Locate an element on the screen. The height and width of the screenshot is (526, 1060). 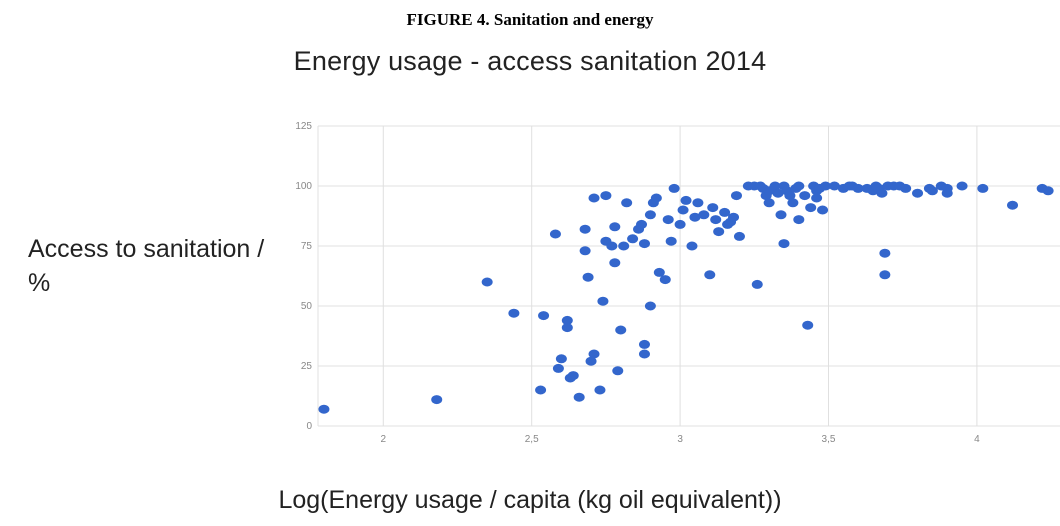
y-tick-label: 75 is located at coordinates (307, 246).